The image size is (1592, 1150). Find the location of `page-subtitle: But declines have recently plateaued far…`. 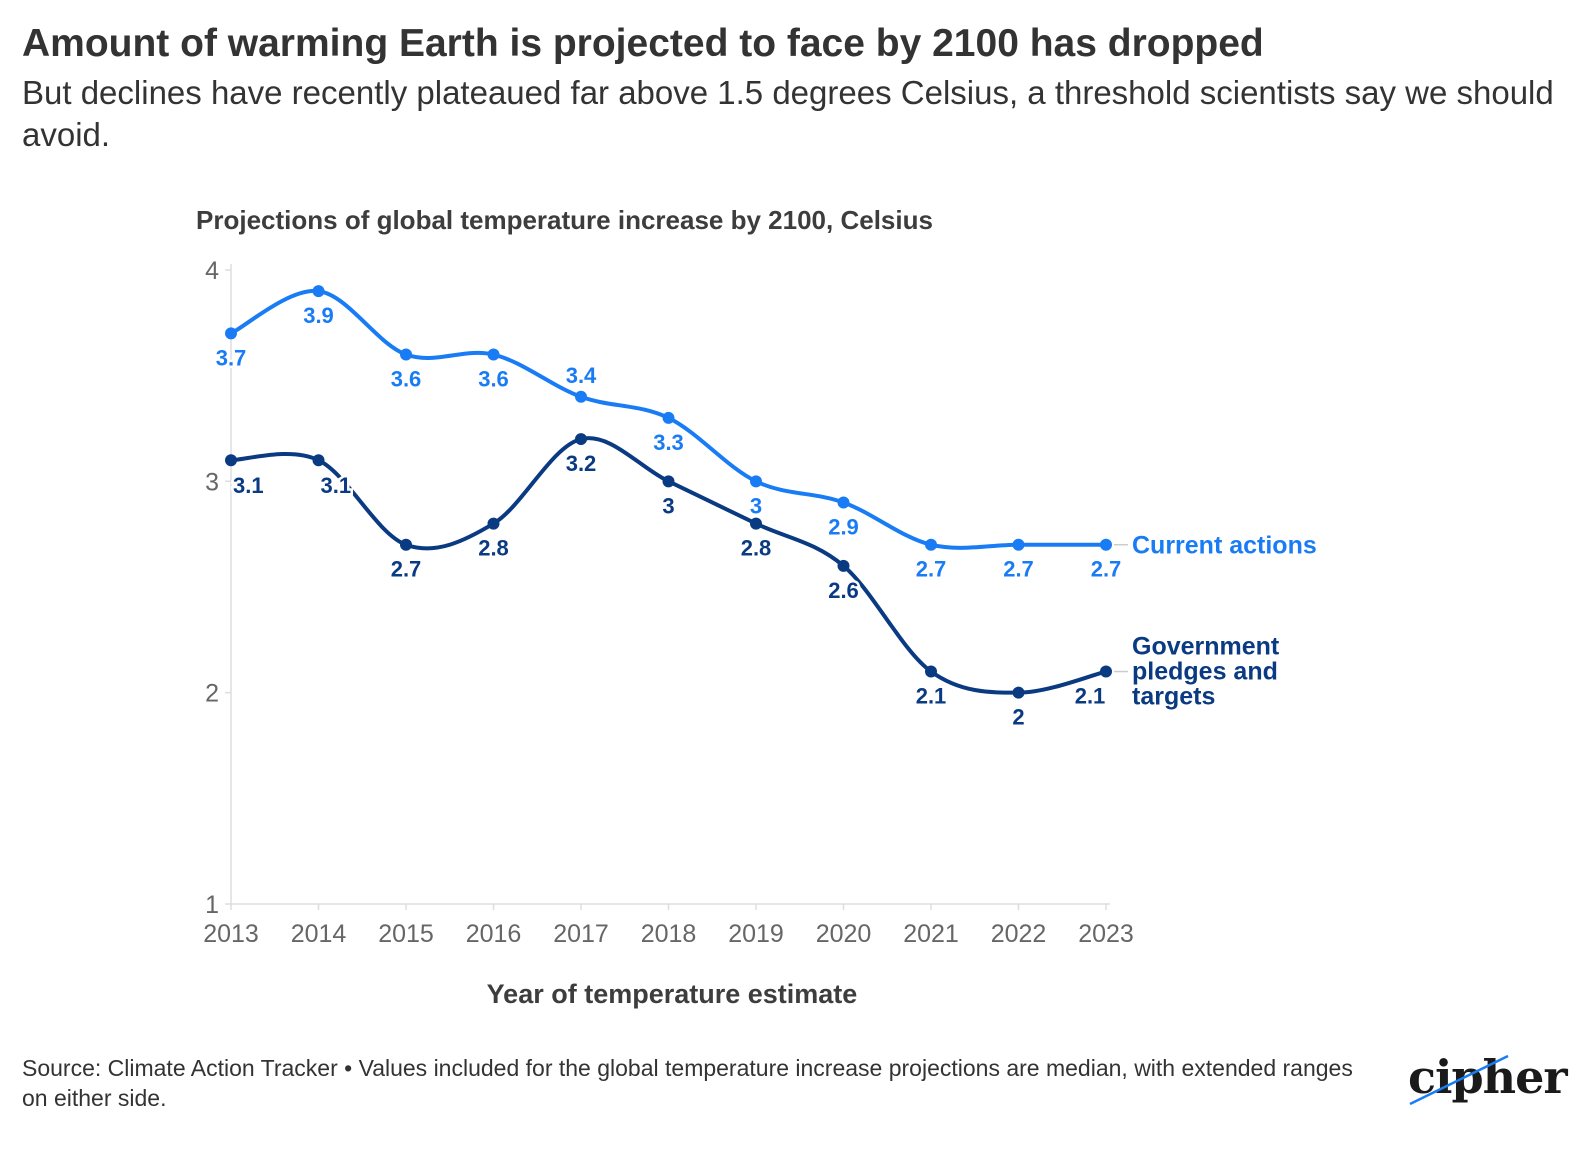

page-subtitle: But declines have recently plateaued far… is located at coordinates (788, 113).